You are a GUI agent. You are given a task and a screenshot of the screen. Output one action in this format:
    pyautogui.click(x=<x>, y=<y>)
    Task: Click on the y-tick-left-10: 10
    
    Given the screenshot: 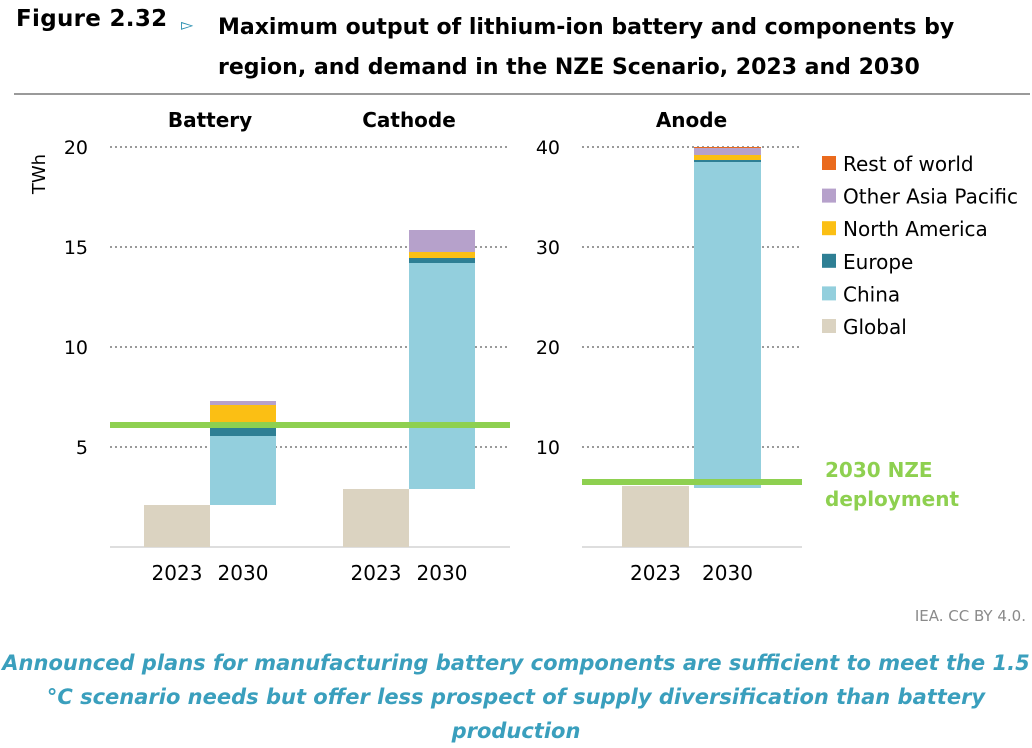 What is the action you would take?
    pyautogui.click(x=76, y=348)
    